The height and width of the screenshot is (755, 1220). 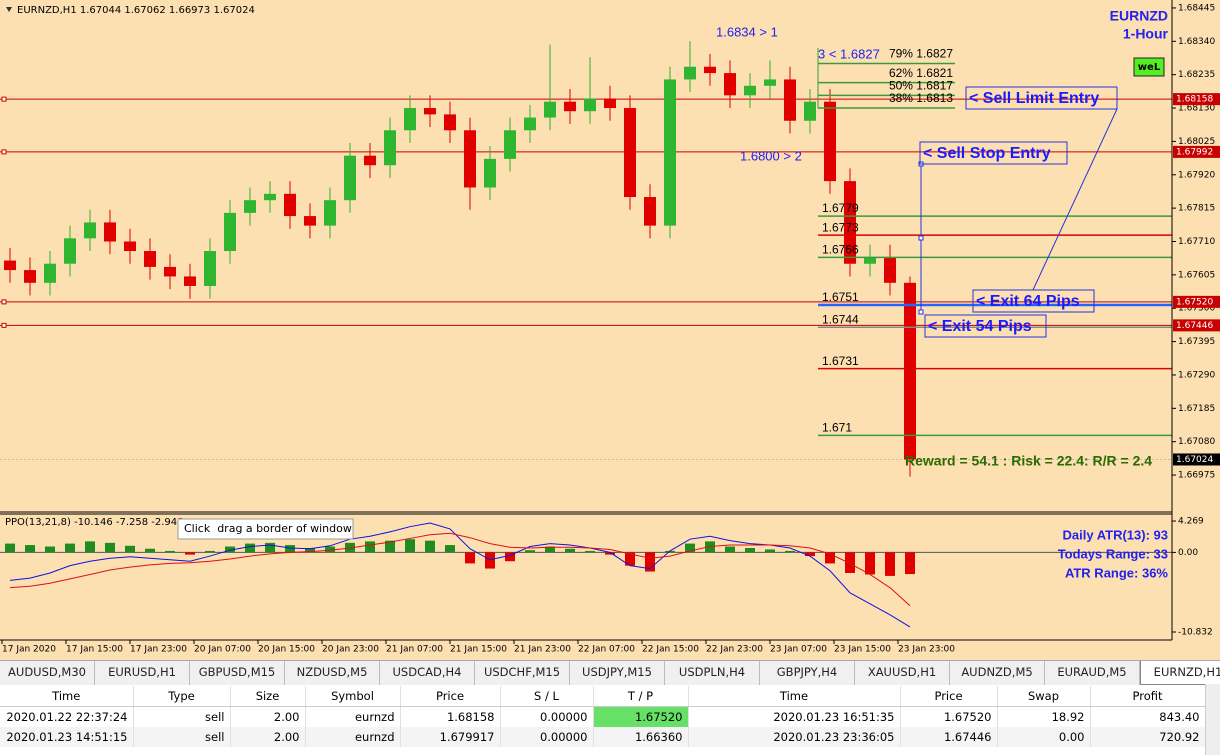 I want to click on y-tick-label: 4.269, so click(x=1191, y=522).